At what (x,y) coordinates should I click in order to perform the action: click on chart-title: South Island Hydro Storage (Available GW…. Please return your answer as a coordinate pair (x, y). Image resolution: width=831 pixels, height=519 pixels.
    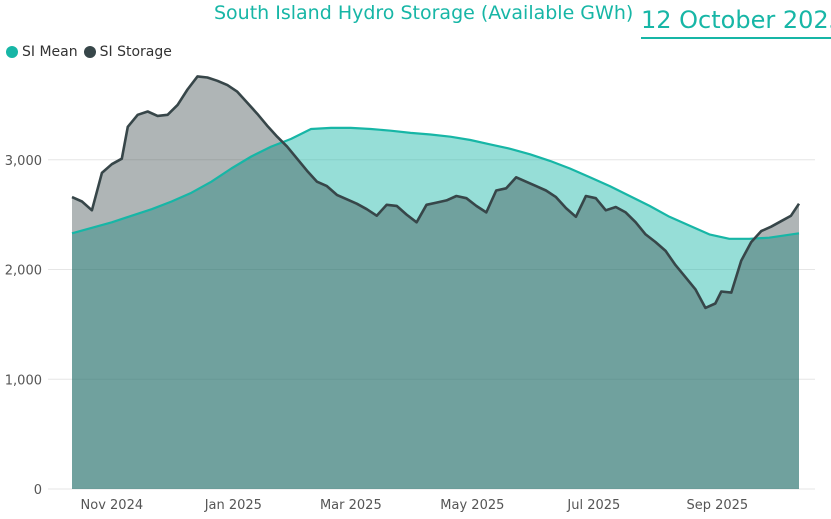
    Looking at the image, I should click on (424, 13).